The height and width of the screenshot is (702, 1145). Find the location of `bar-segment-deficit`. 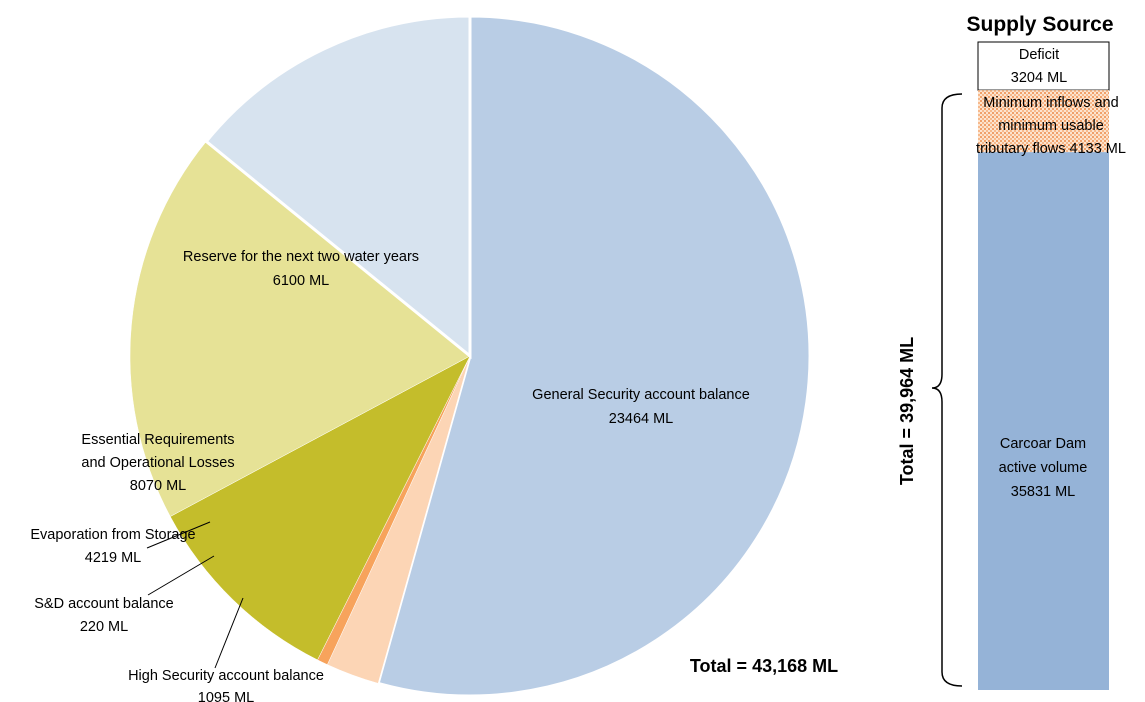

bar-segment-deficit is located at coordinates (1043, 66).